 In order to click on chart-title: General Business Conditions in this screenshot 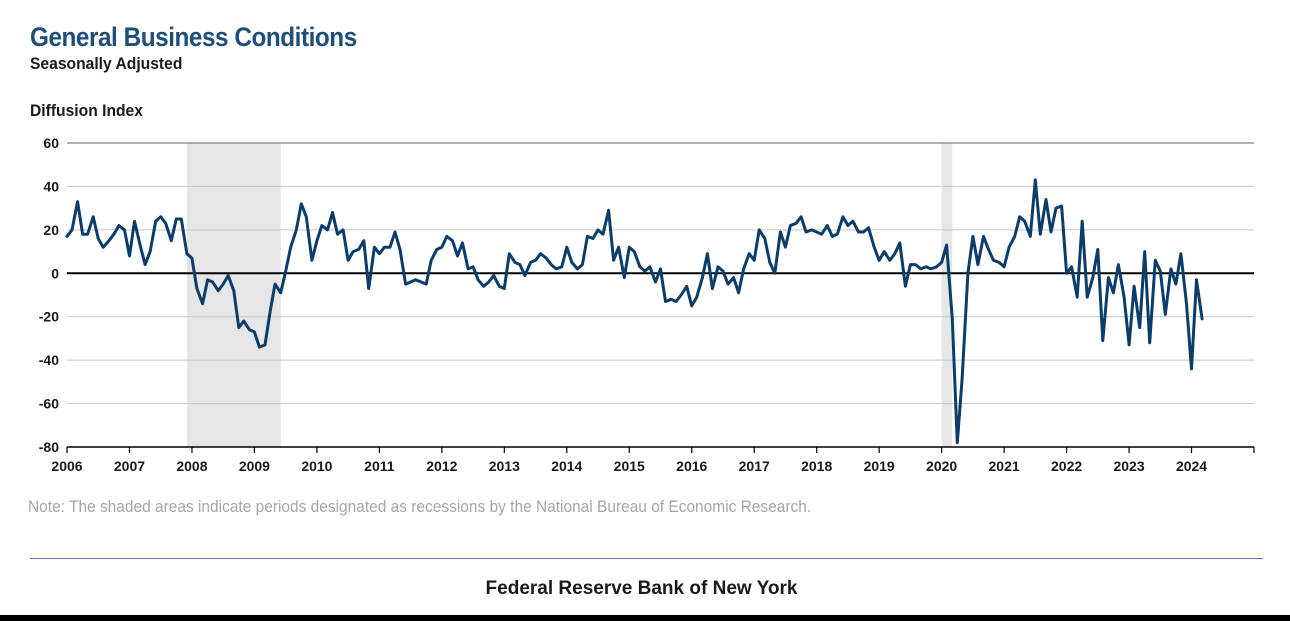, I will do `click(193, 37)`.